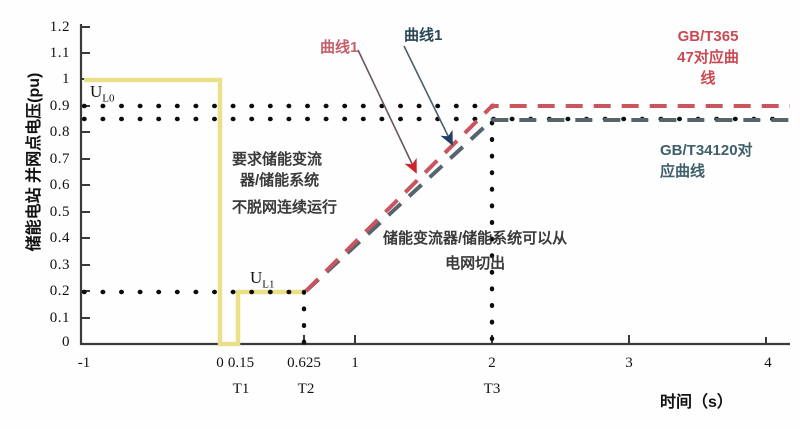  I want to click on trip-allowed-note: 储能变流器/储能系统可以从 电网切出, so click(475, 251).